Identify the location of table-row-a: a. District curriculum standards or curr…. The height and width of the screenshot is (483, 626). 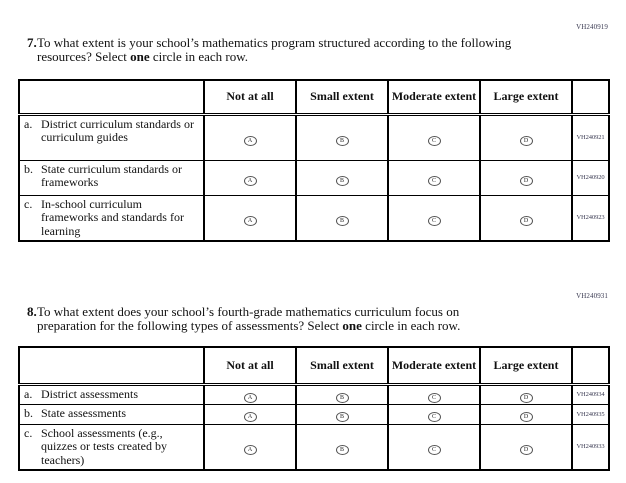
(314, 137).